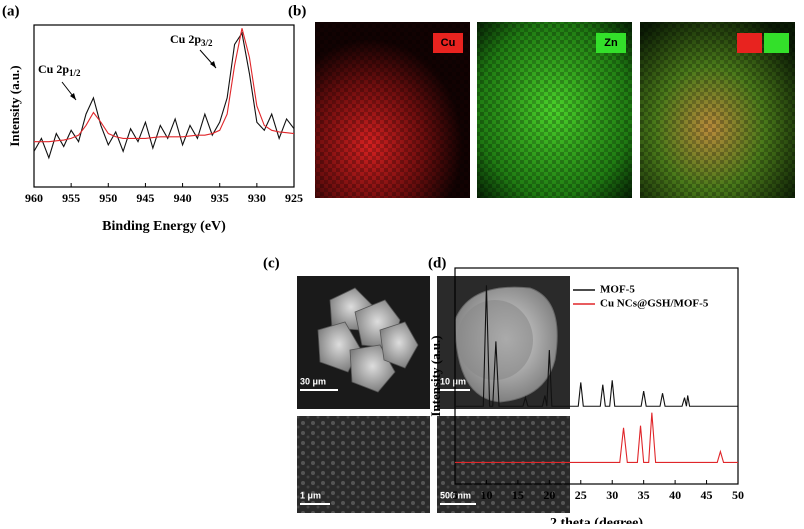 The height and width of the screenshot is (529, 804). Describe the element at coordinates (71, 198) in the screenshot. I see `x-tick-label: 955` at that location.